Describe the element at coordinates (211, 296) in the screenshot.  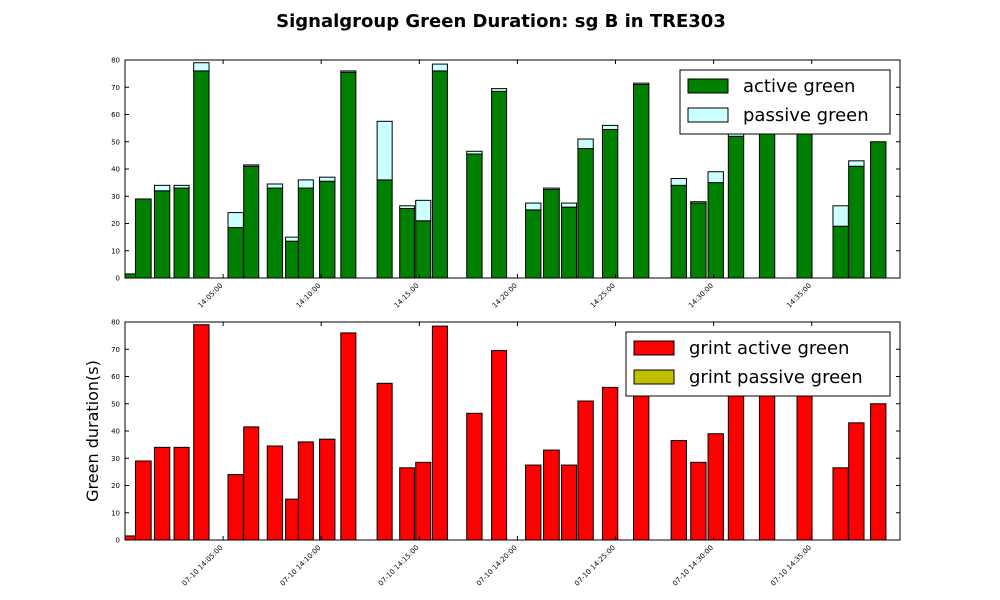
I see `x-tick-label: 14:05:00` at that location.